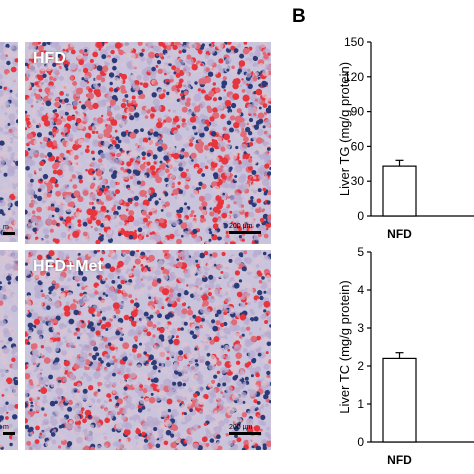 This screenshot has height=474, width=474. What do you see at coordinates (360, 252) in the screenshot?
I see `chart1-ytick-label: 5` at bounding box center [360, 252].